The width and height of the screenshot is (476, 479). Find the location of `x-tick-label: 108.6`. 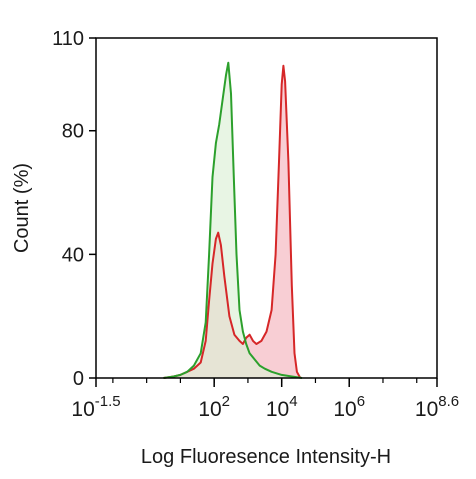

x-tick-label: 108.6 is located at coordinates (437, 407).